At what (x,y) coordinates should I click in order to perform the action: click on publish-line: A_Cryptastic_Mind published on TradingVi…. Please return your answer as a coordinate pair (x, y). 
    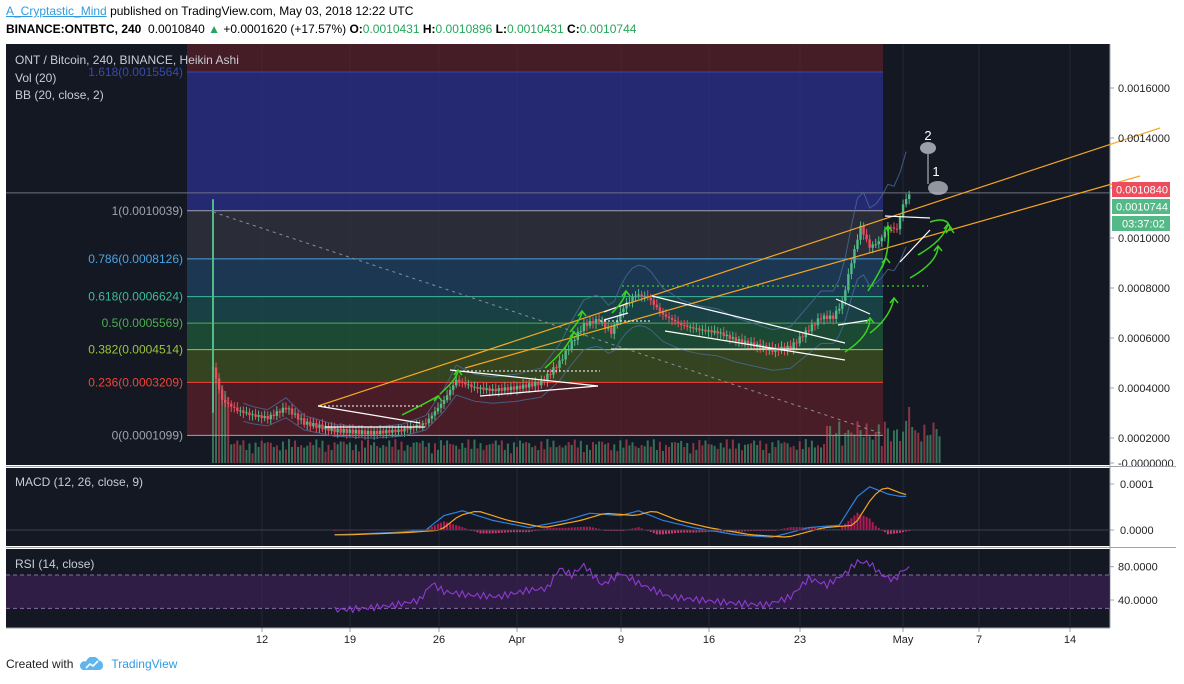
    Looking at the image, I should click on (591, 11).